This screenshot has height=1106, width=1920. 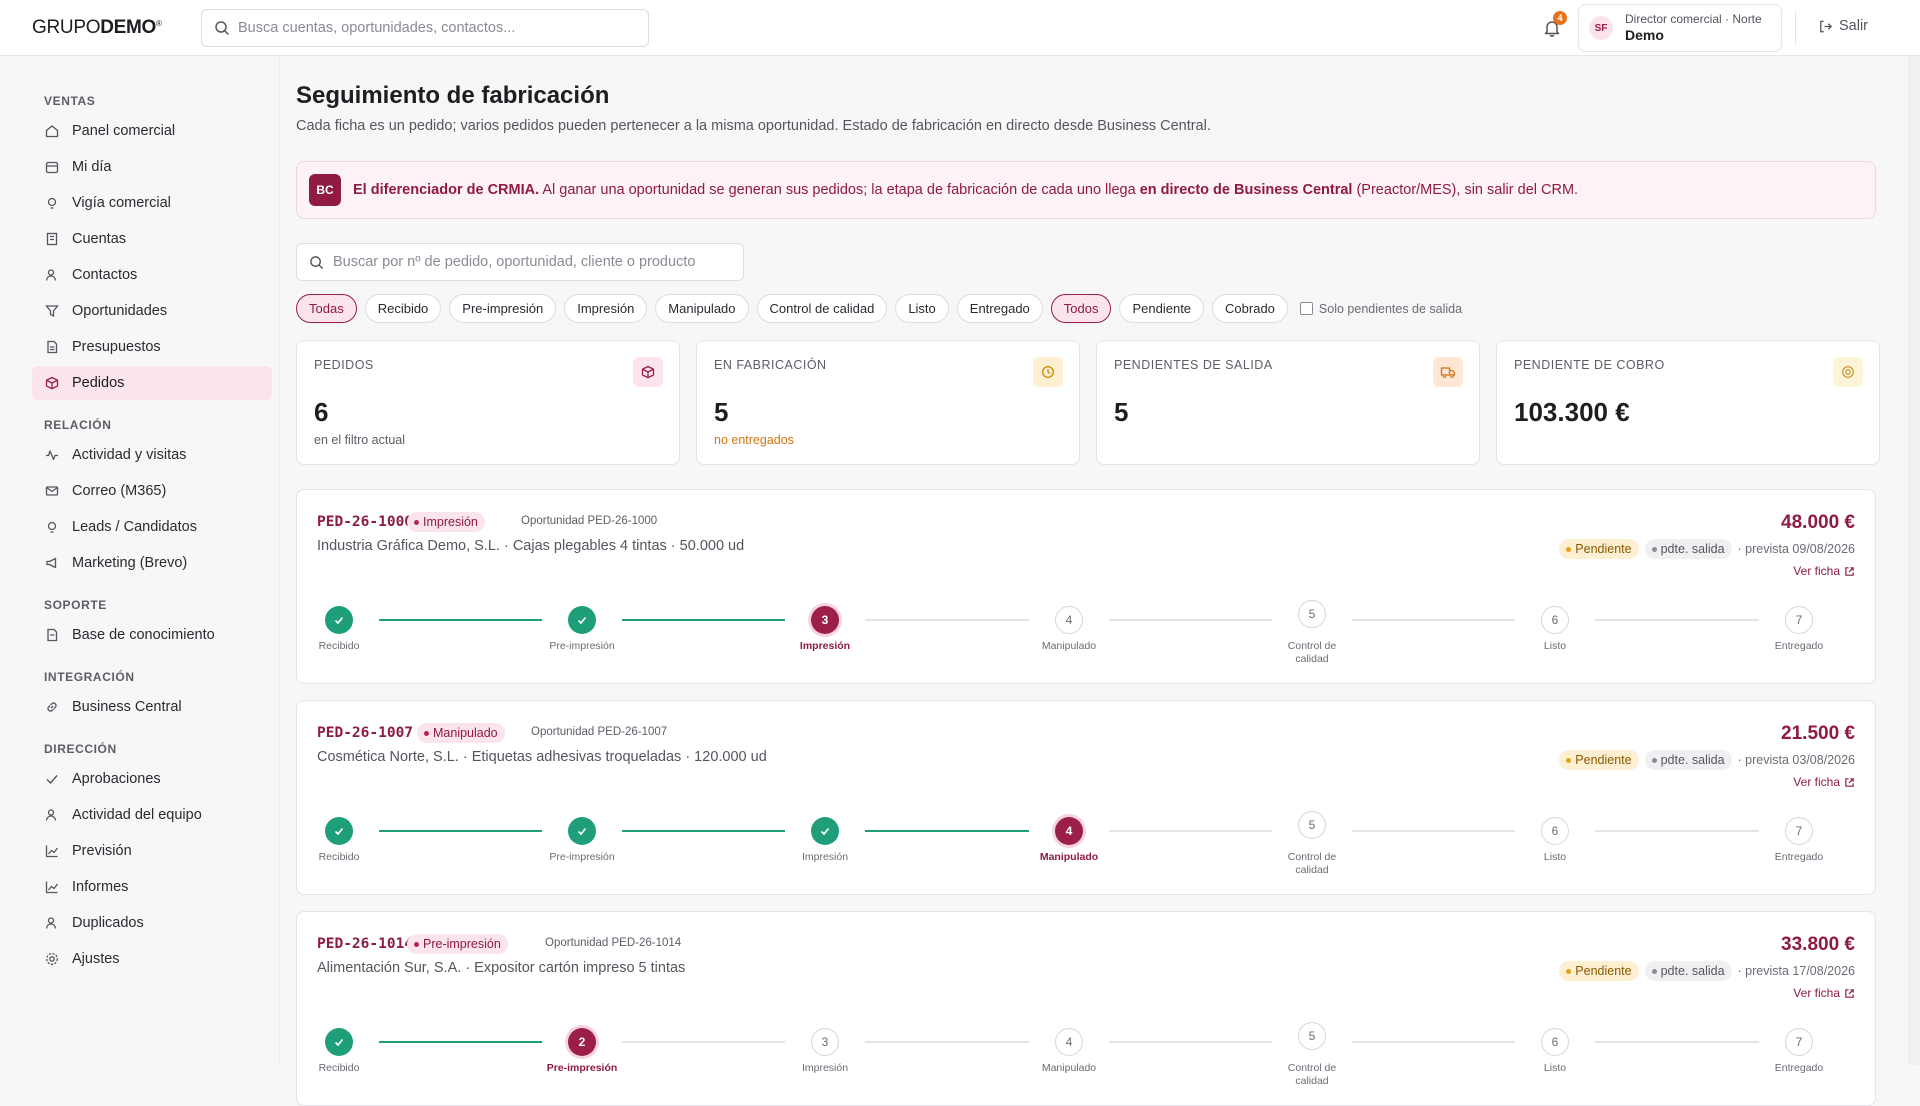 I want to click on user-menu: SF Director comercial · Norte Demo, so click(x=1680, y=28).